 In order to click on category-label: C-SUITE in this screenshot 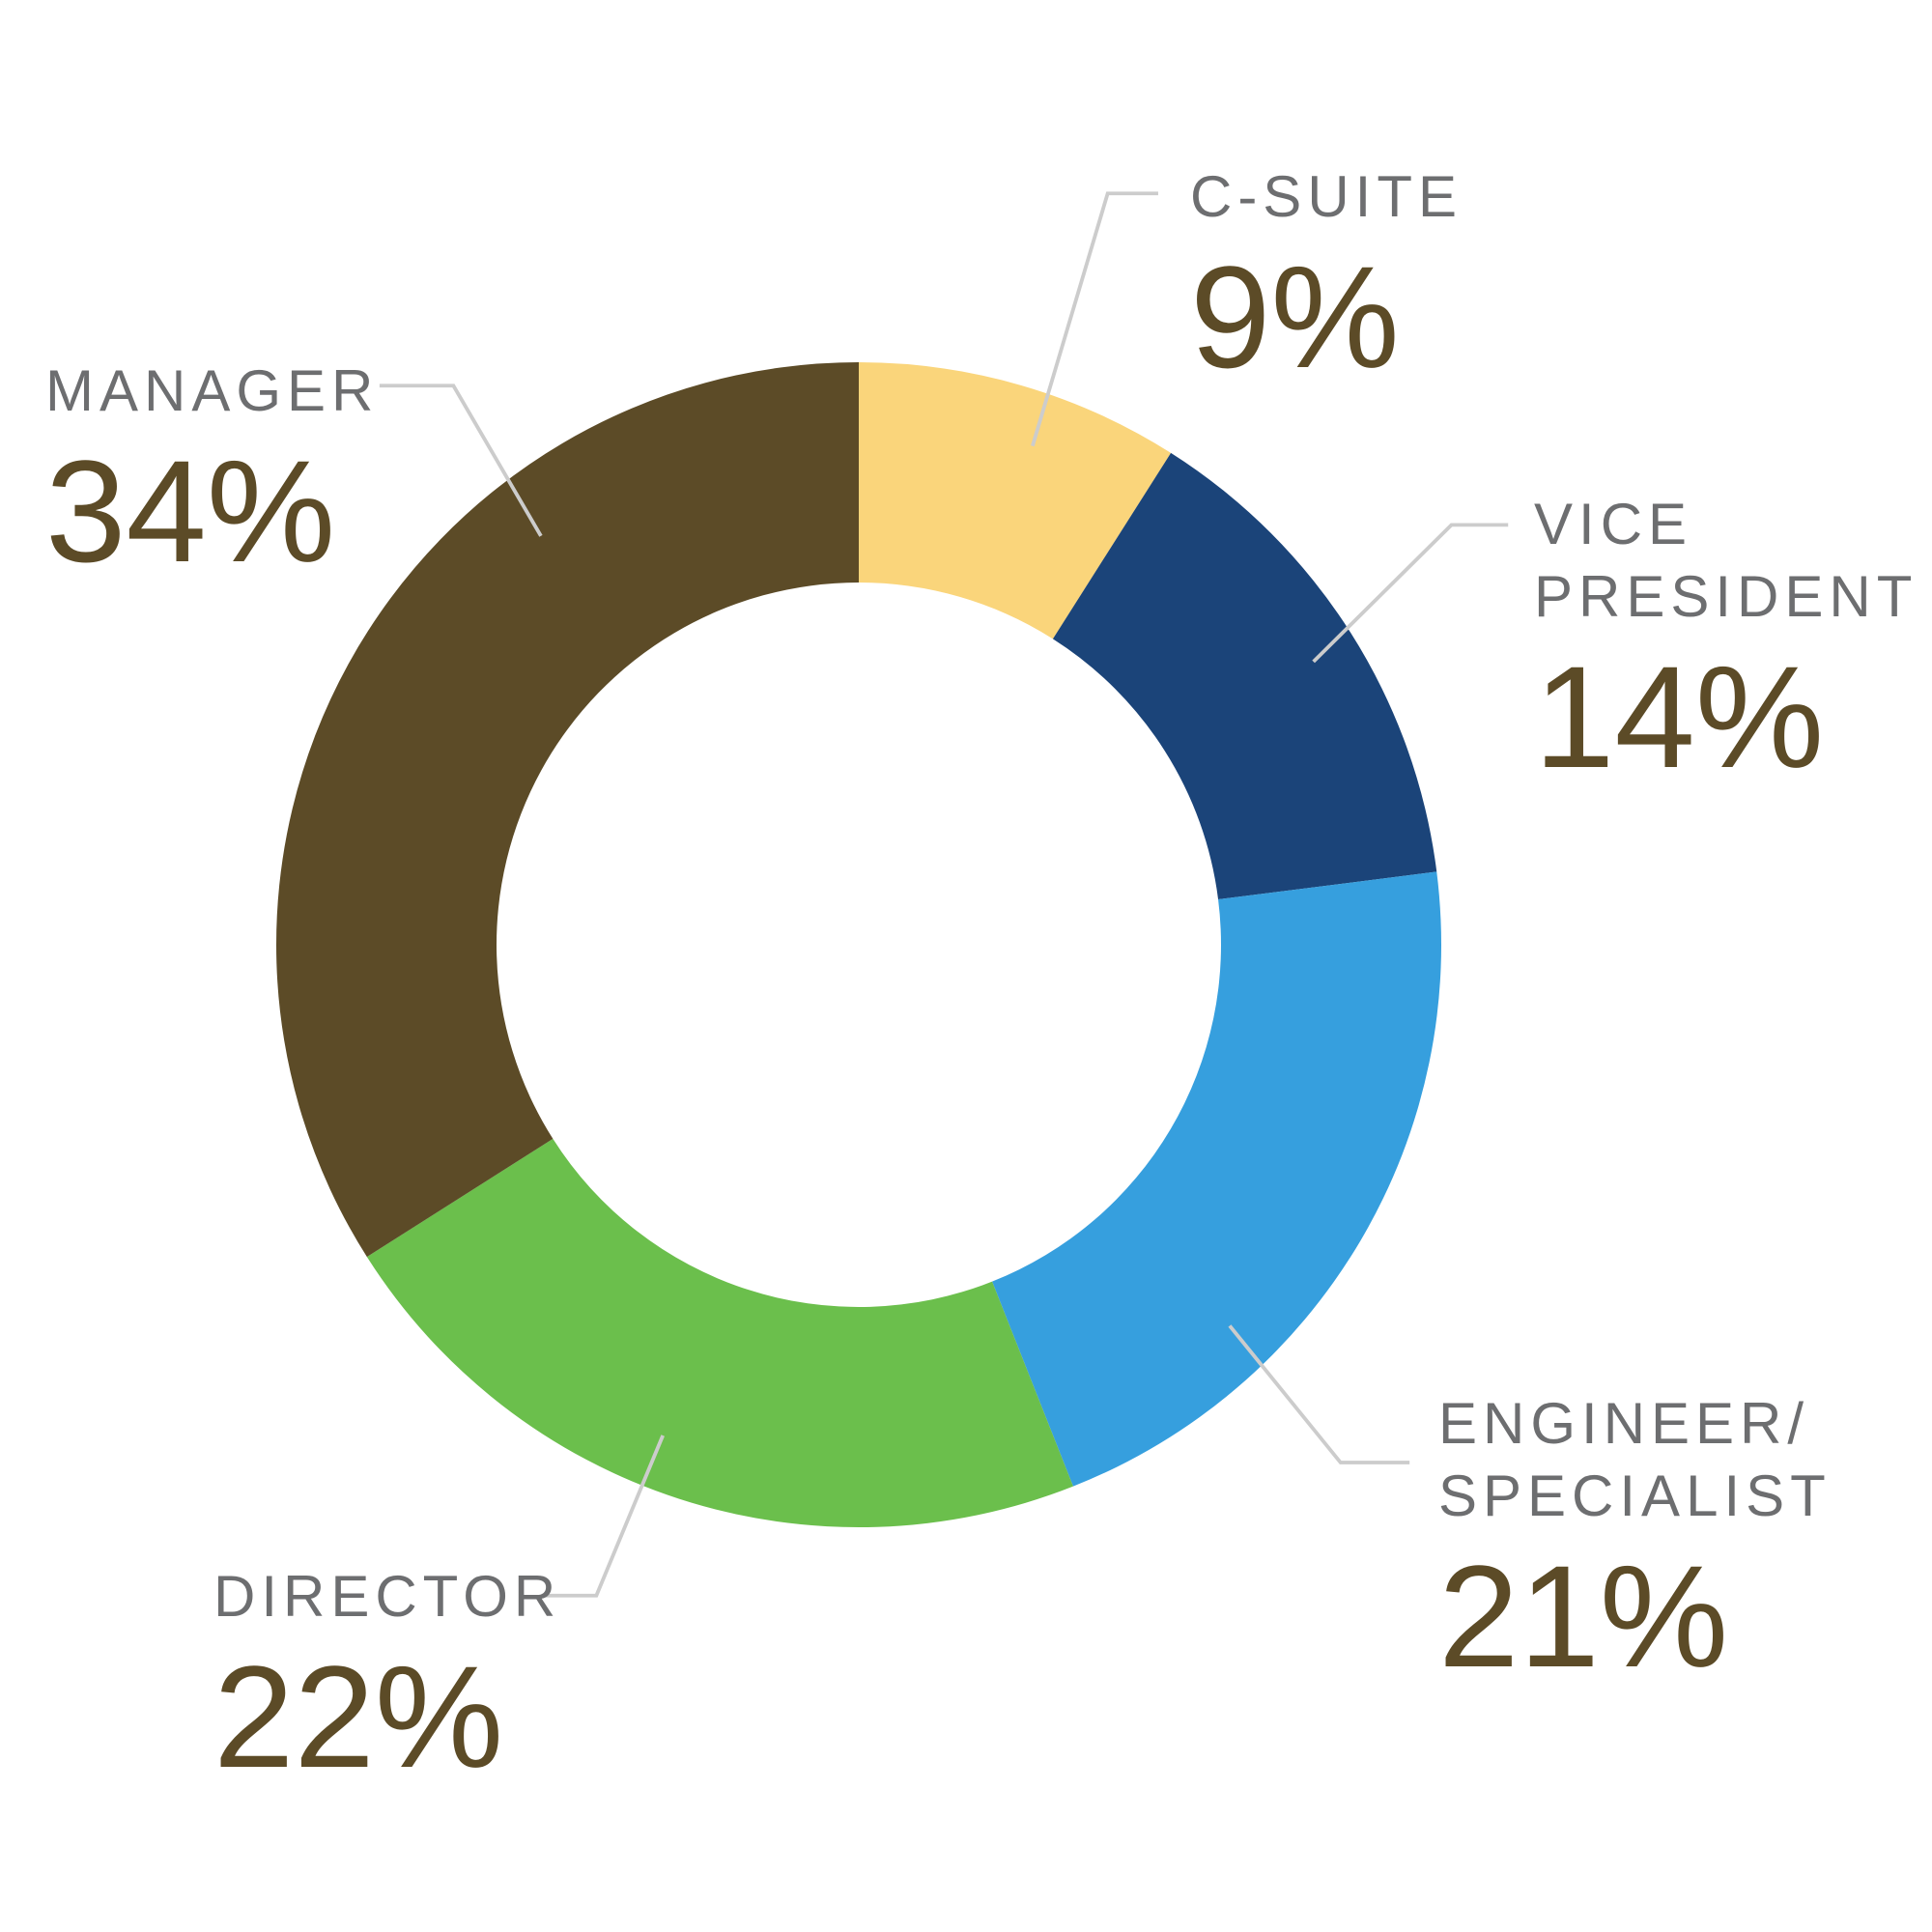, I will do `click(1326, 196)`.